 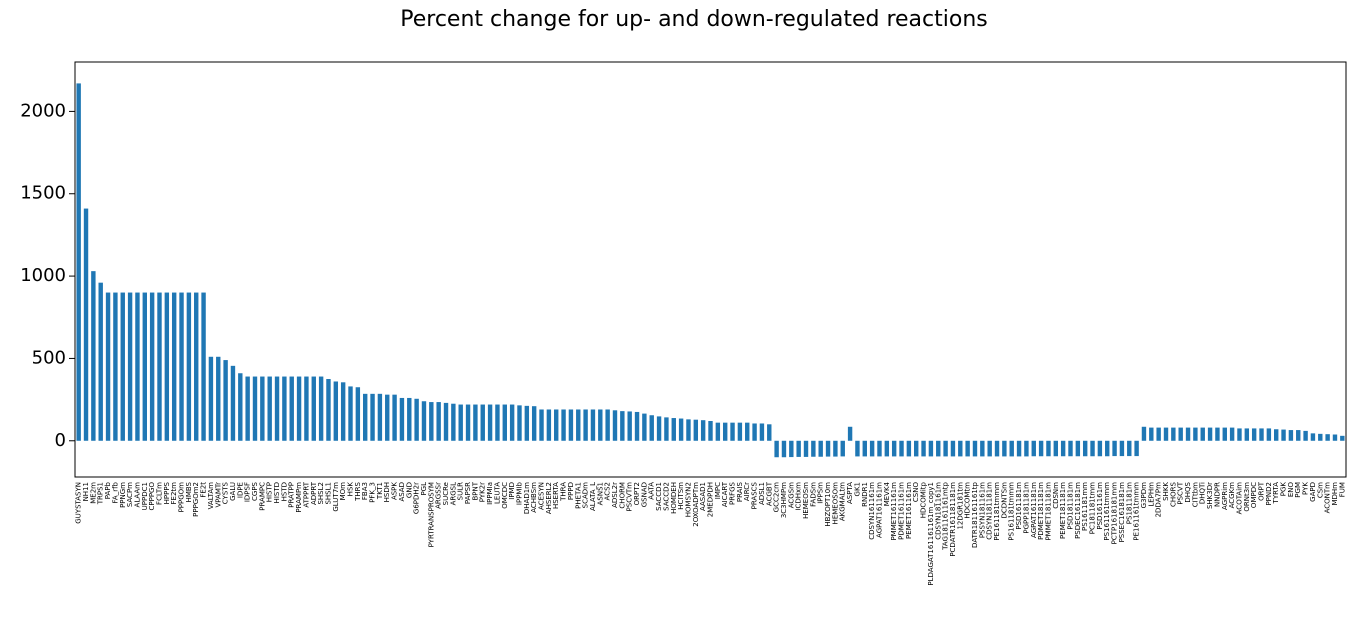 What do you see at coordinates (960, 506) in the screenshot?
I see `x-tick-label: 12DGR181tm` at bounding box center [960, 506].